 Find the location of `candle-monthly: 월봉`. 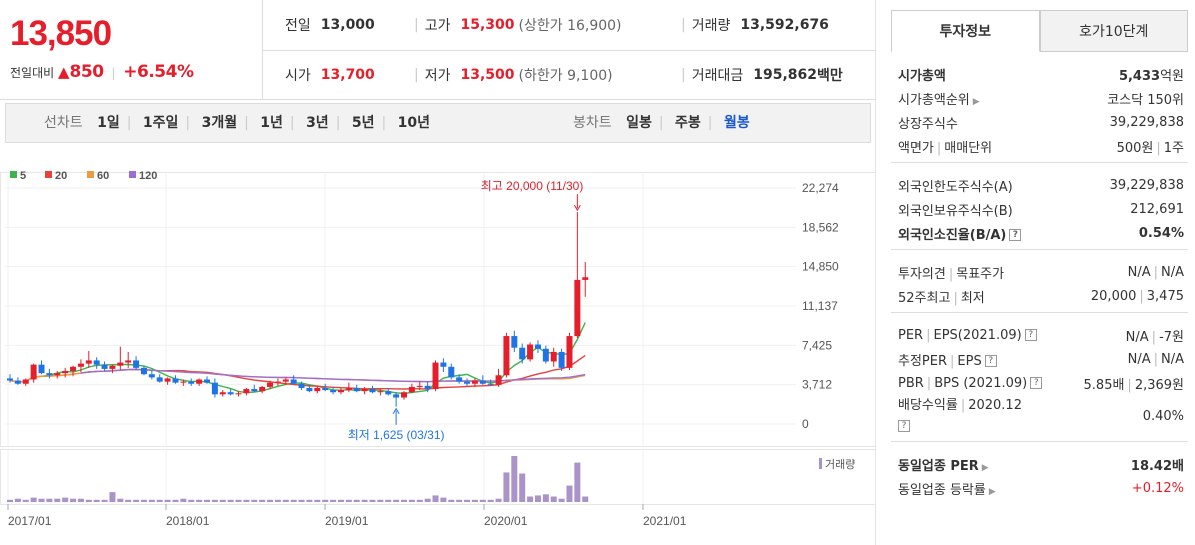

candle-monthly: 월봉 is located at coordinates (736, 123).